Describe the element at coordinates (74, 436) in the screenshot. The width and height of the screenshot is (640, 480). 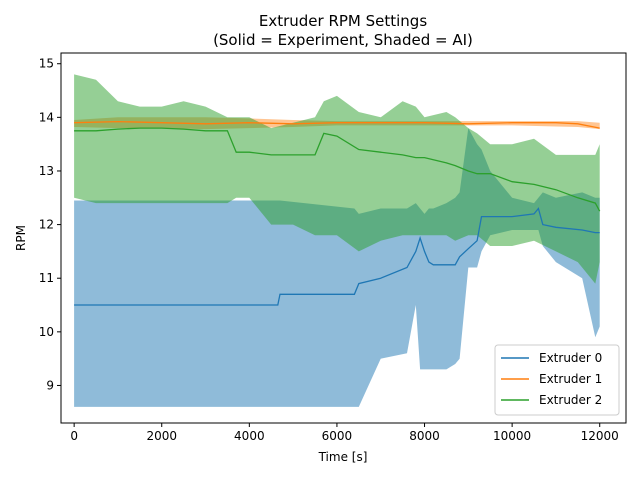
I see `x-tick-label: 0` at that location.